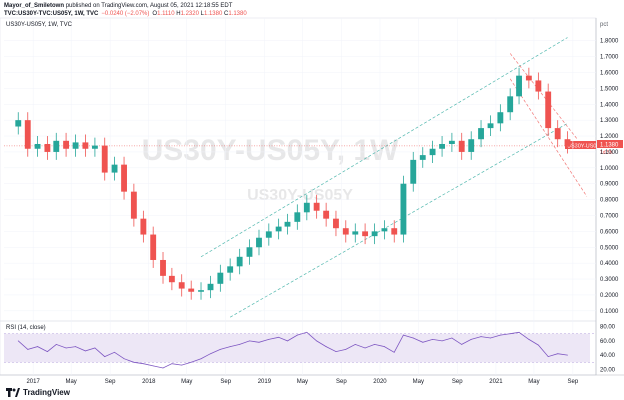 This screenshot has height=400, width=624. What do you see at coordinates (609, 201) in the screenshot?
I see `y-tick-label: 0.8000` at bounding box center [609, 201].